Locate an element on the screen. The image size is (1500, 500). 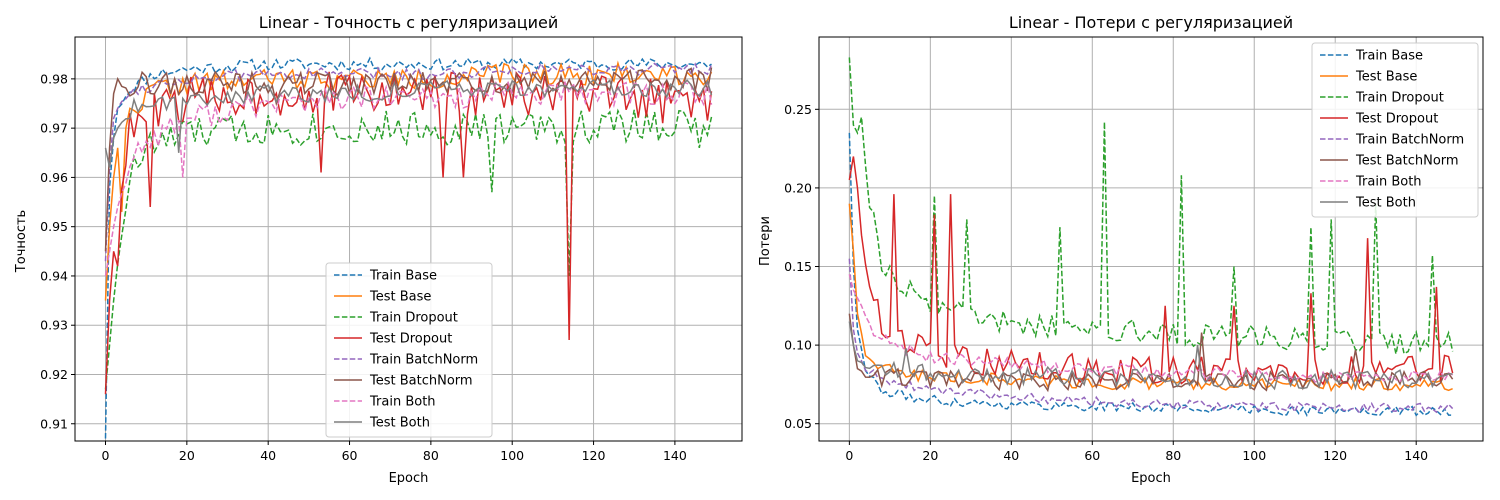
chart-title: Linear - Точность с регуляризацией is located at coordinates (409, 22).